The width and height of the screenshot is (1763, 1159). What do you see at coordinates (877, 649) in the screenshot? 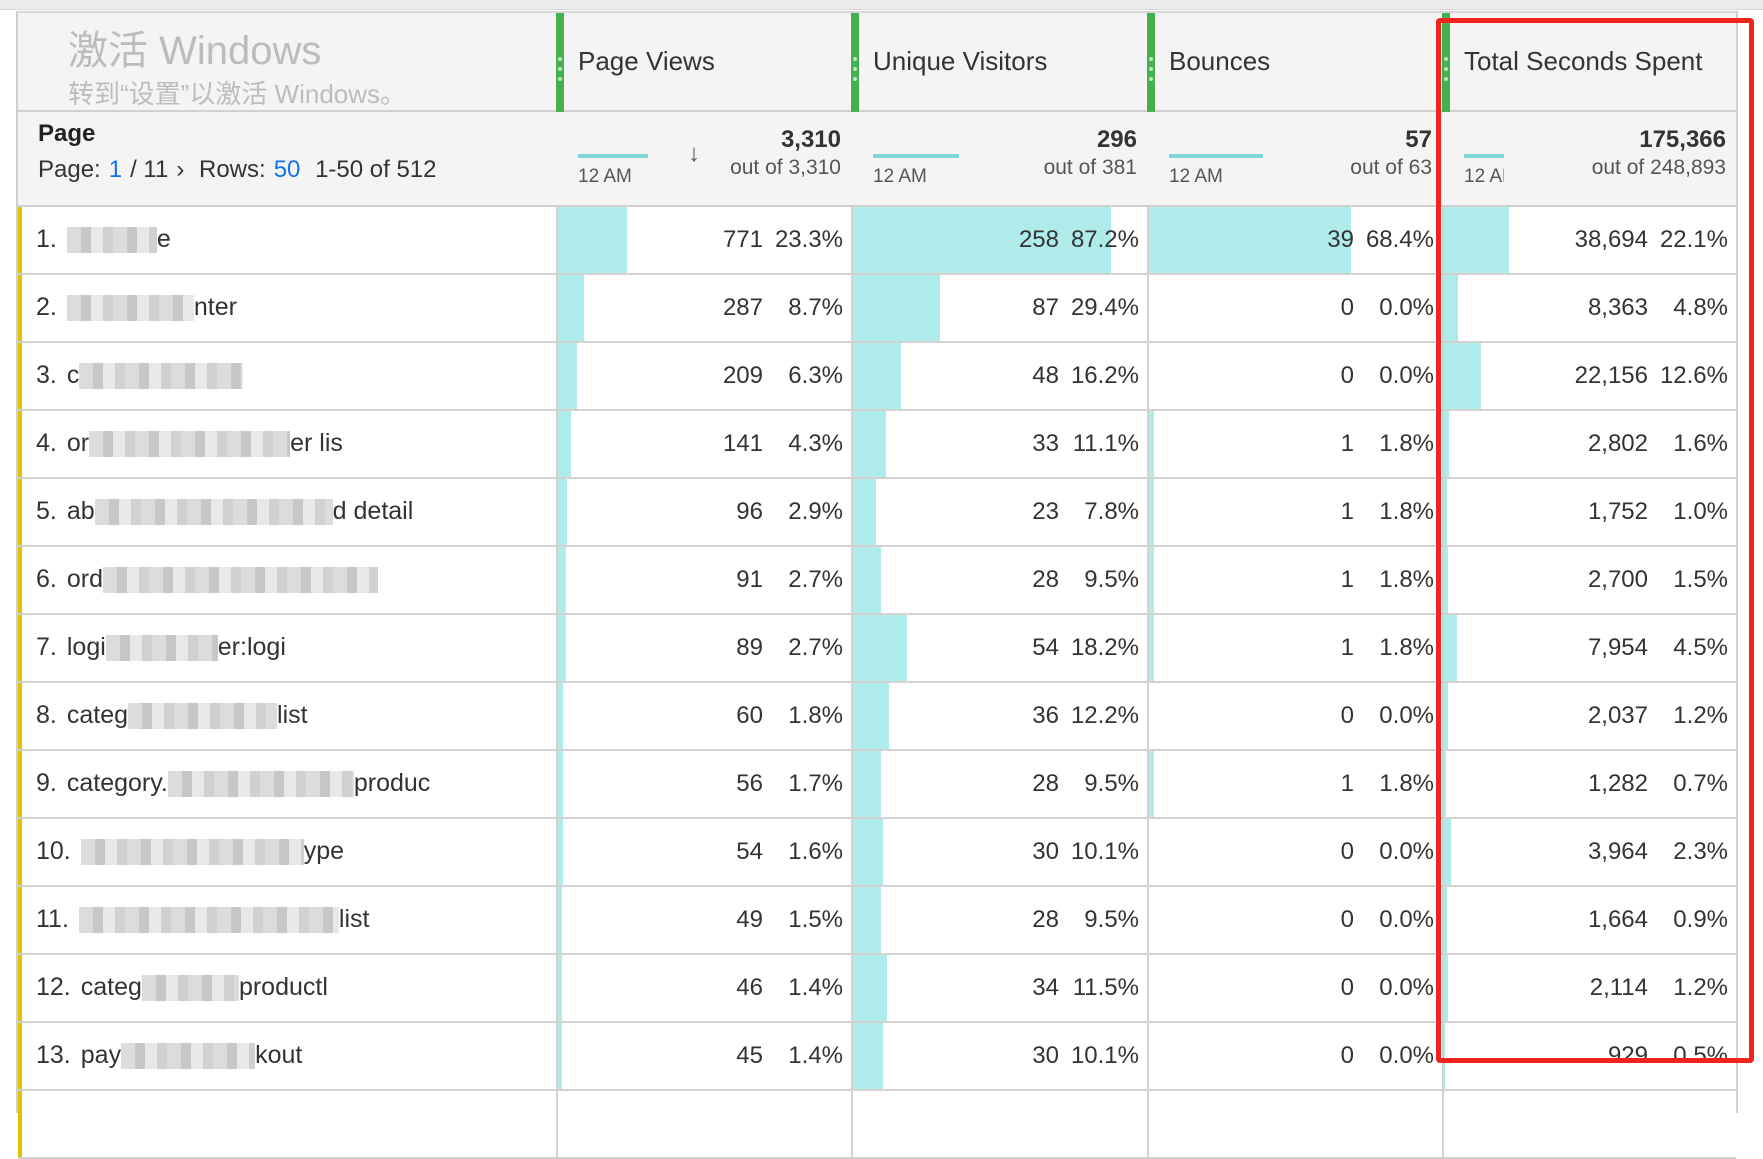
I see `table-row: 89 2.7% 54 18.2% 1 1.8% 7,954 4.5% 7. logi er:logi` at bounding box center [877, 649].